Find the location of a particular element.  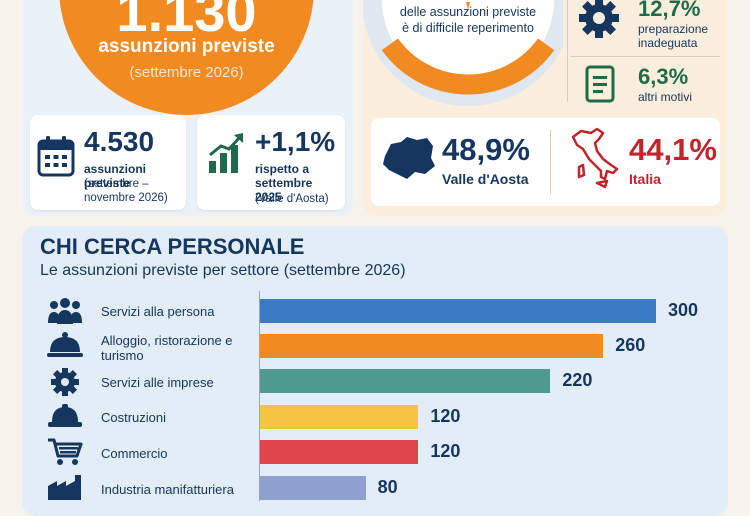

stat-sub: (settembre – novembre 2026) is located at coordinates (126, 191).